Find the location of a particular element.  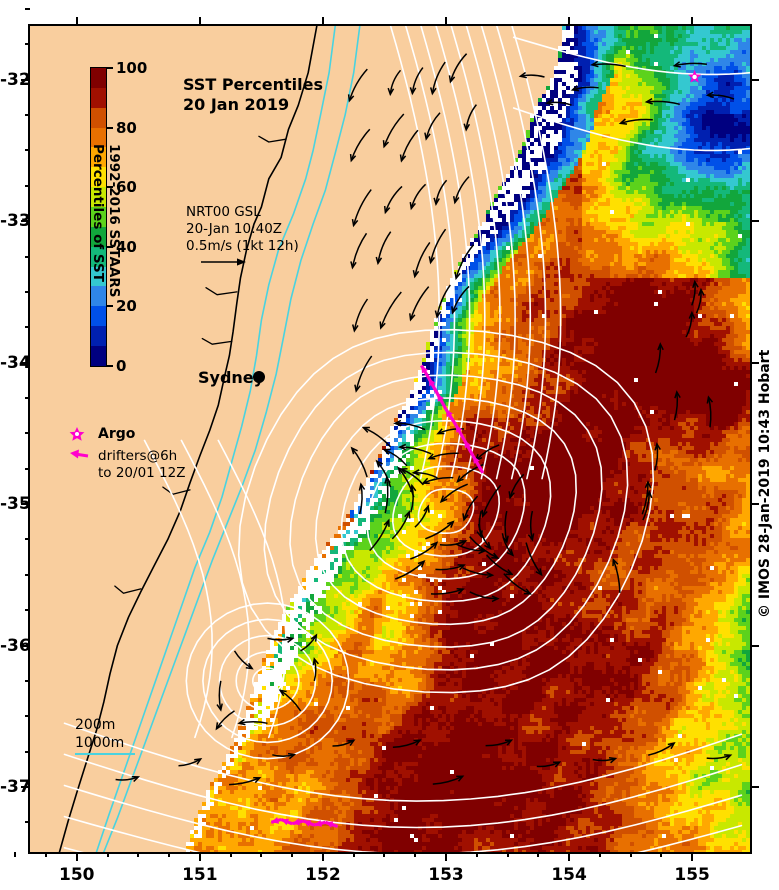

y-axis-tick-label: -37 is located at coordinates (15, 786).